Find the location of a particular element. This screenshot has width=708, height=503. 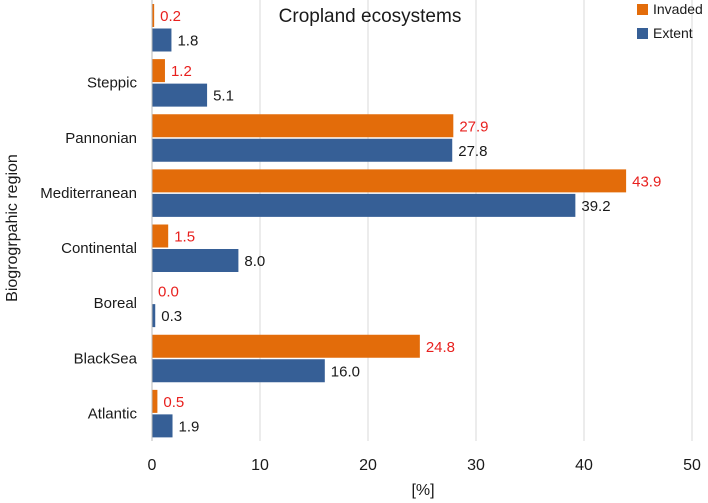

y-axis-label: Biogrogrpahic region is located at coordinates (12, 228).